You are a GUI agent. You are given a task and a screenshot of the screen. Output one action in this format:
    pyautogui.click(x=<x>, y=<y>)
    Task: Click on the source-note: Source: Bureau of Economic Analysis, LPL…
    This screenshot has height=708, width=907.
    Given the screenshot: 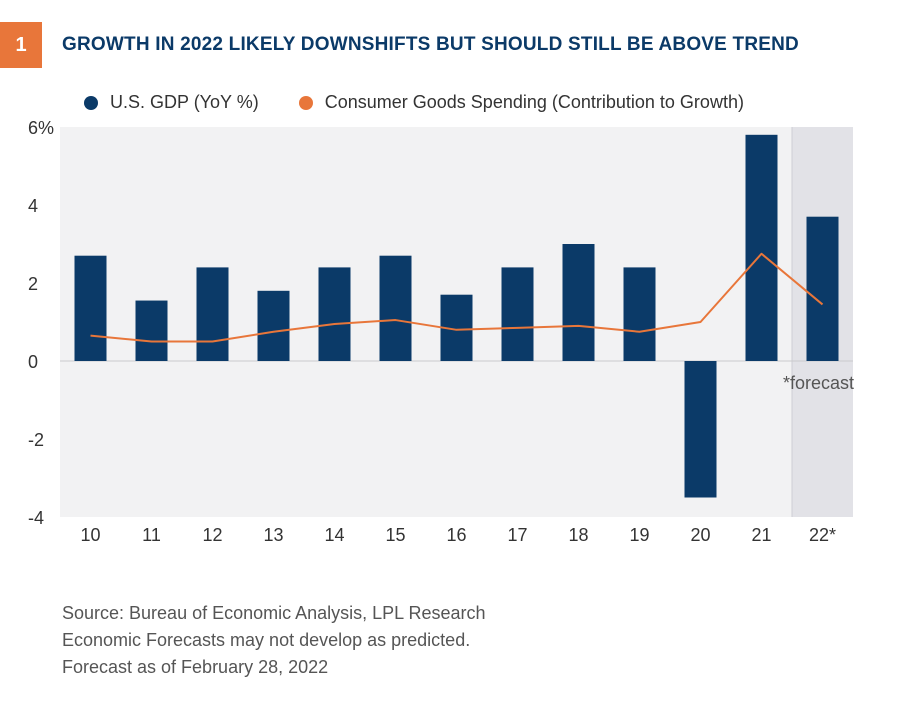 What is the action you would take?
    pyautogui.click(x=274, y=613)
    